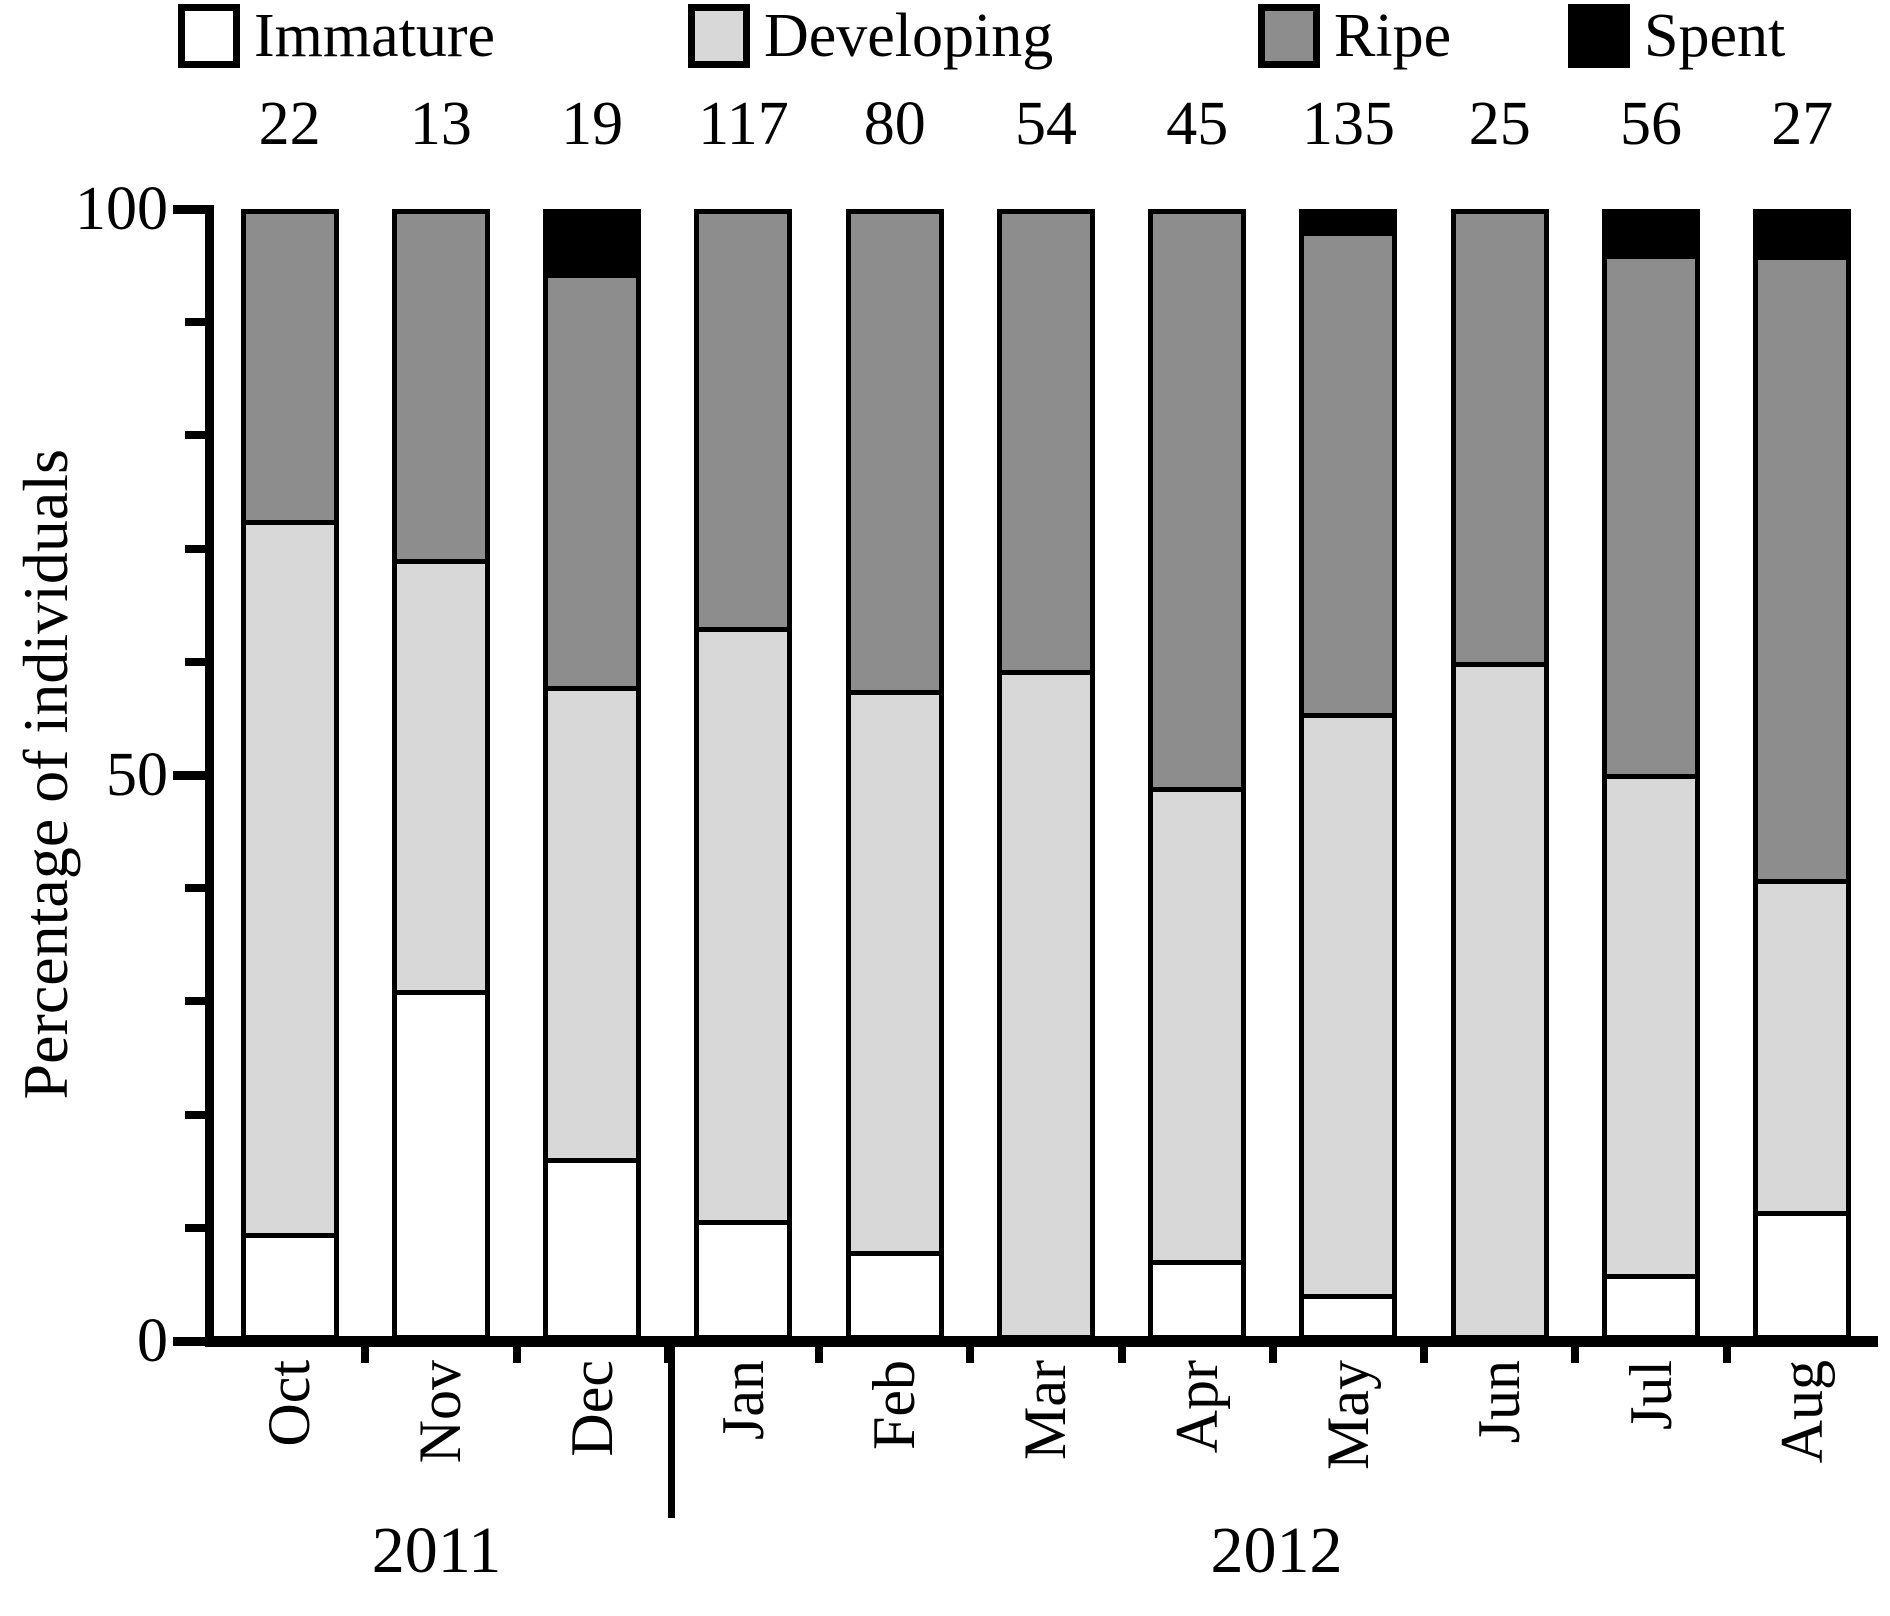  What do you see at coordinates (1197, 124) in the screenshot?
I see `sample-size-label: 45` at bounding box center [1197, 124].